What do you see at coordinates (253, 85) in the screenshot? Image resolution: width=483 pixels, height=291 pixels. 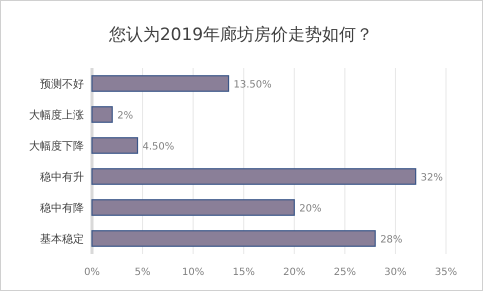 I see `data-label: 13.50%` at bounding box center [253, 85].